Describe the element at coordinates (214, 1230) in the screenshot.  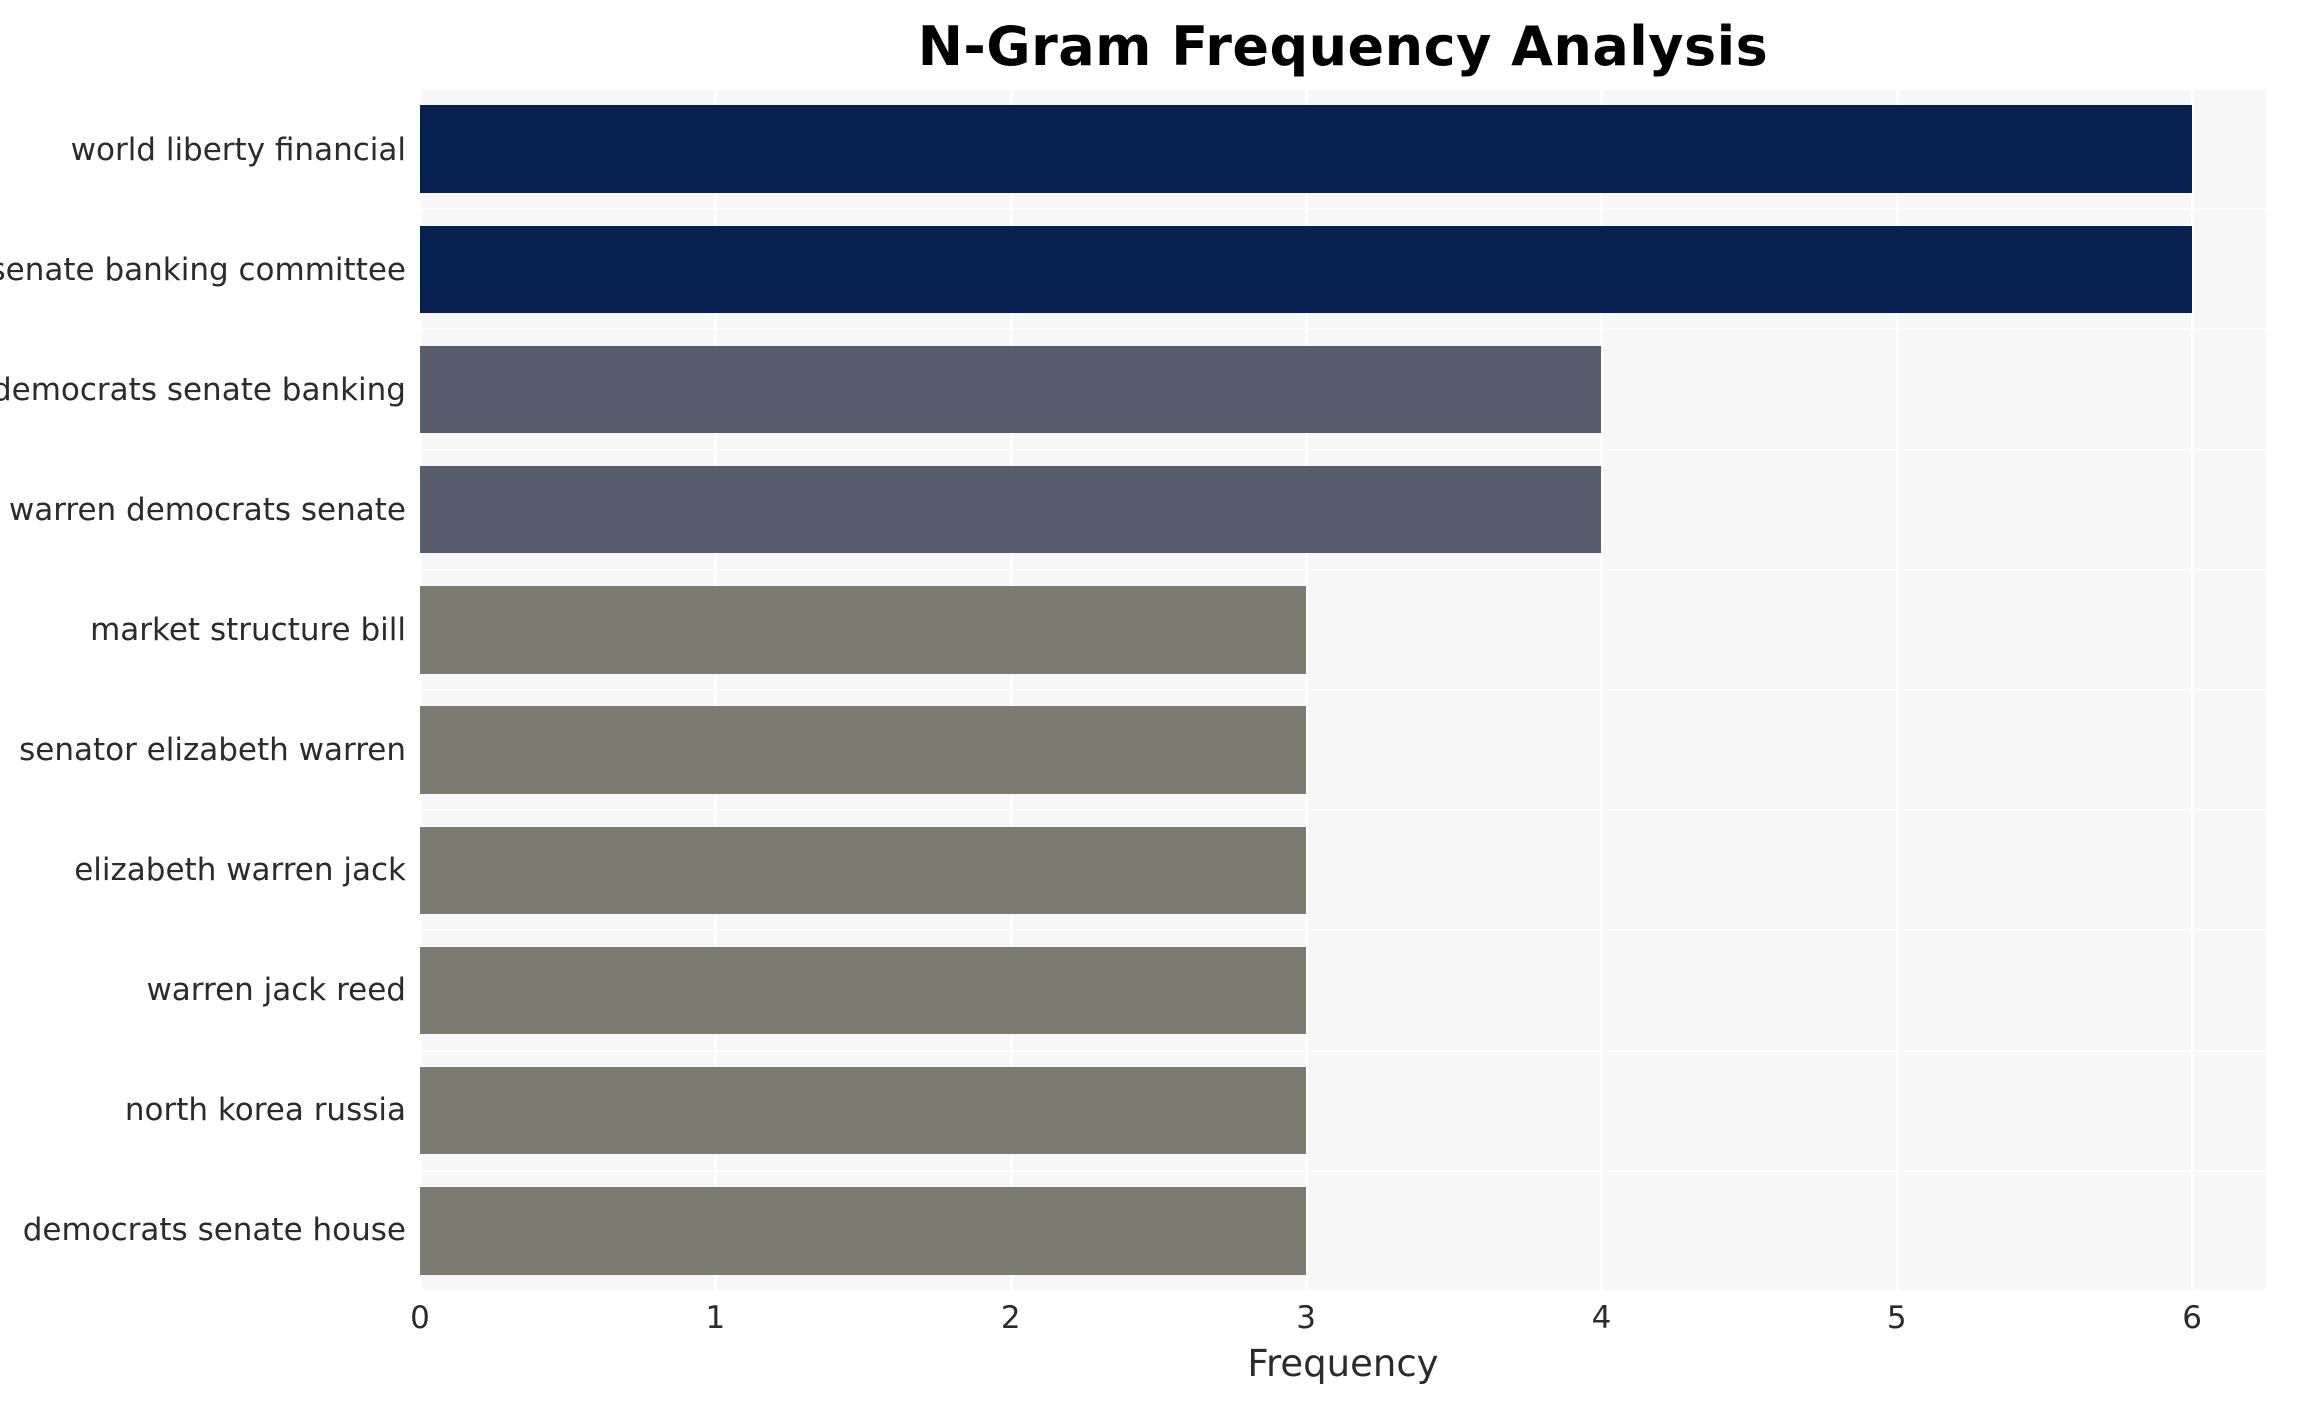
I see `y-tick-label: democrats senate house` at that location.